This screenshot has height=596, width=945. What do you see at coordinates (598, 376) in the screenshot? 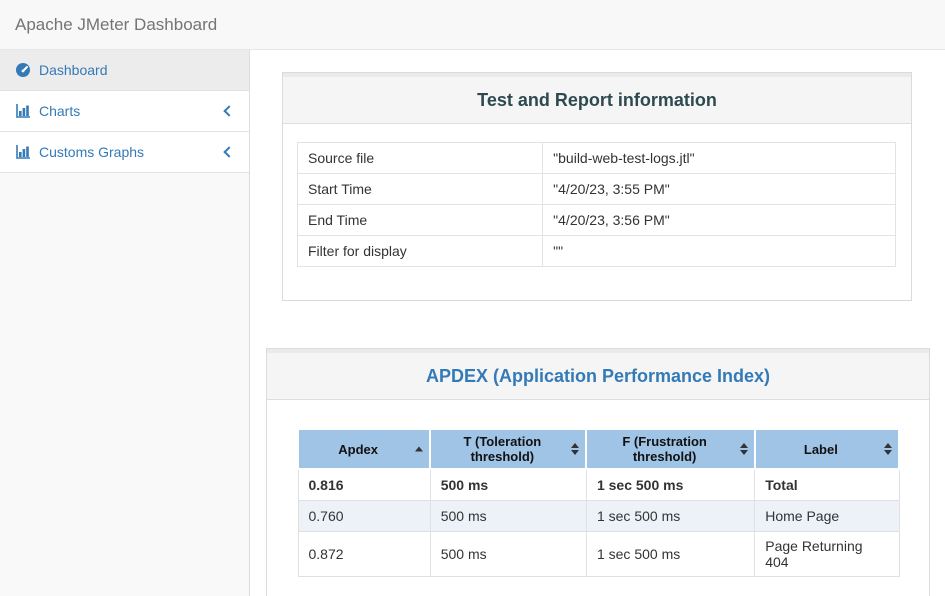
I see `apdex-title: APDEX (Application Performance Index)` at bounding box center [598, 376].